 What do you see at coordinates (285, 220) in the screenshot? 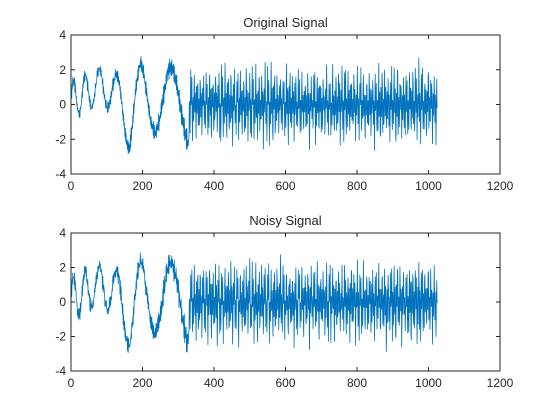
I see `plot-title: Noisy Signal` at bounding box center [285, 220].